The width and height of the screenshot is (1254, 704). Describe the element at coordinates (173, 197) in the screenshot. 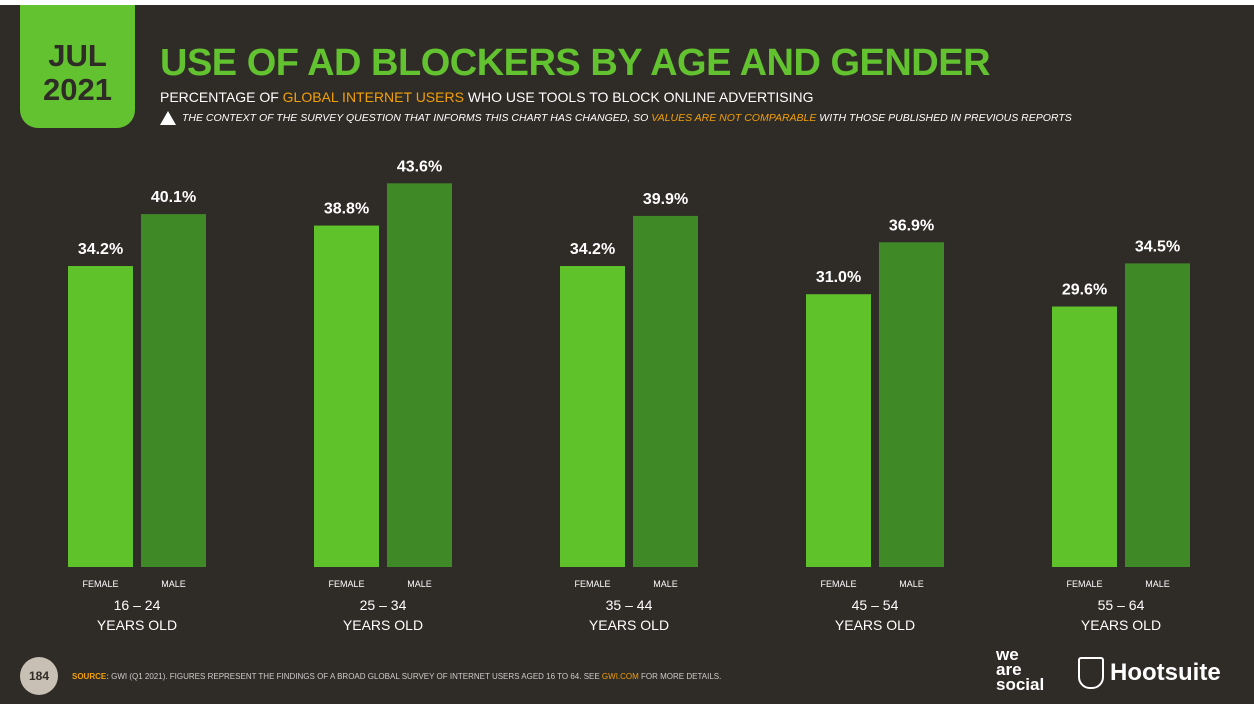

I see `data-label: 40.1%` at that location.